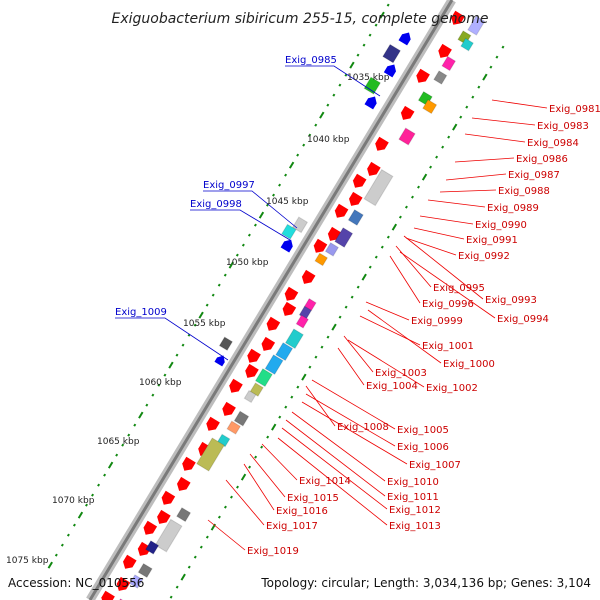 The height and width of the screenshot is (600, 600). Describe the element at coordinates (435, 465) in the screenshot. I see `reverse-gene-label: Exig_1007` at that location.